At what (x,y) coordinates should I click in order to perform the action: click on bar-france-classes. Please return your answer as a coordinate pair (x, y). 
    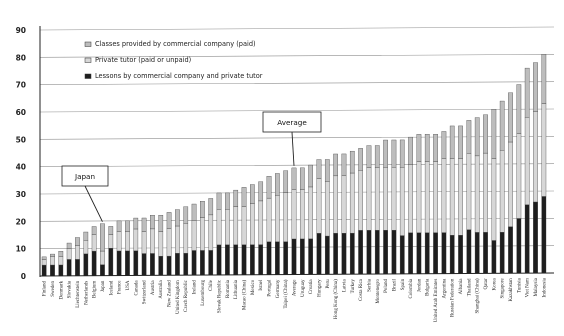
    Looking at the image, I should click on (119, 226).